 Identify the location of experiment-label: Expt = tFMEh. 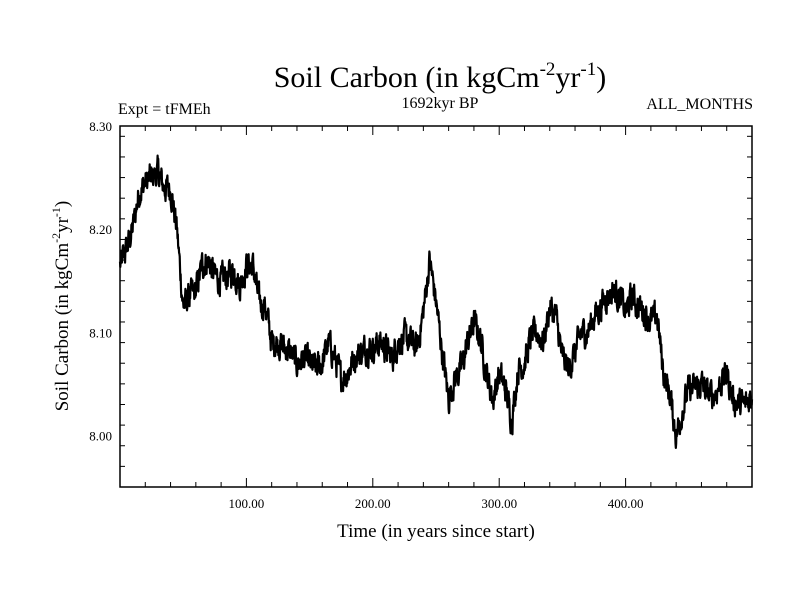
(164, 109).